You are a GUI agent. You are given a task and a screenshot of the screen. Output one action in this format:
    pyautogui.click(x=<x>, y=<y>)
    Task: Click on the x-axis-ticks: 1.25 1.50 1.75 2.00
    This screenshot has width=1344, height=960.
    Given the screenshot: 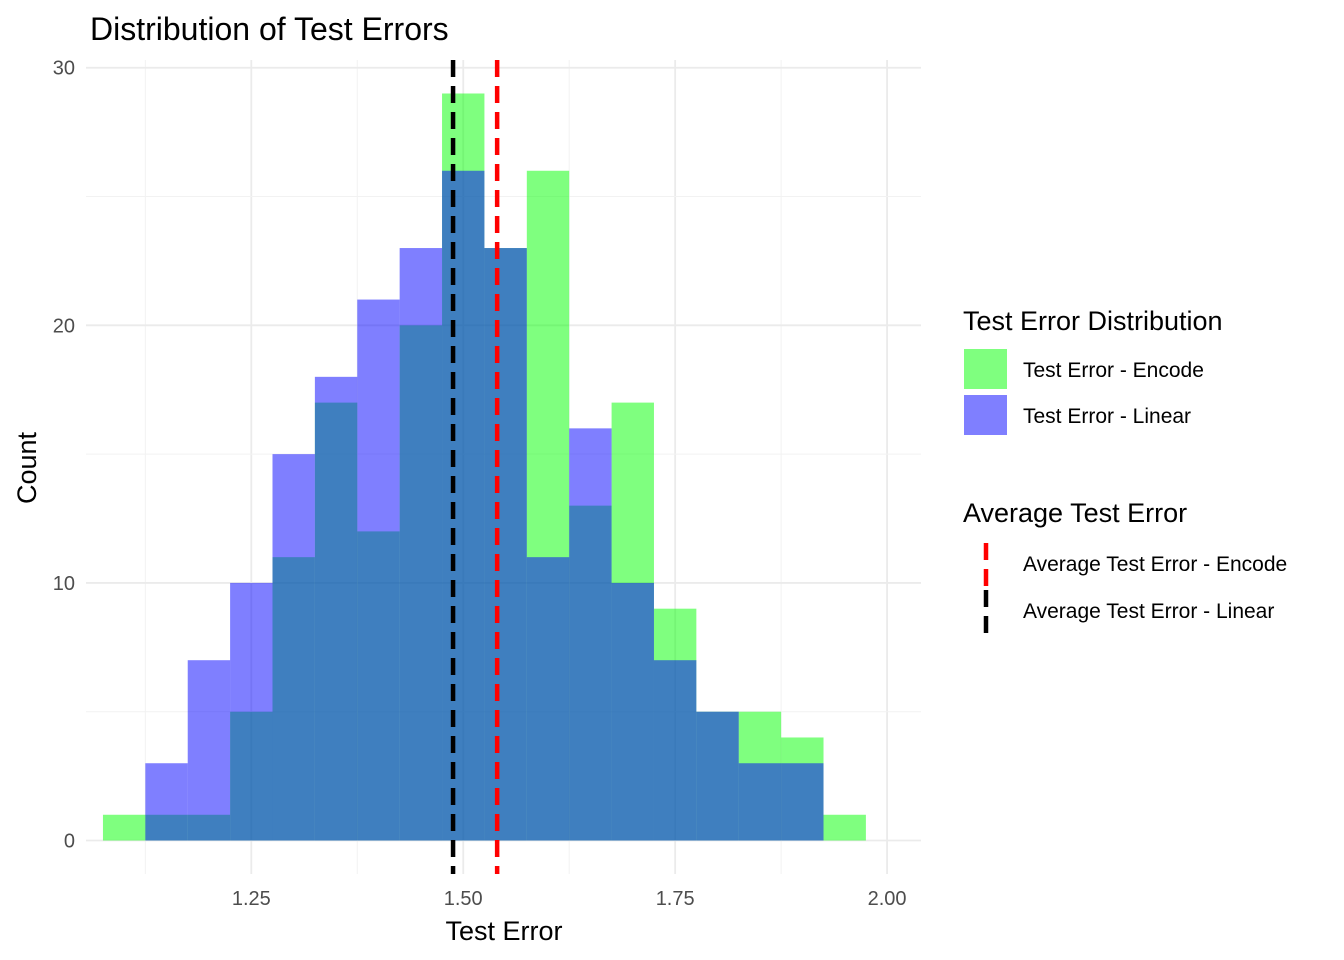 What is the action you would take?
    pyautogui.click(x=569, y=899)
    